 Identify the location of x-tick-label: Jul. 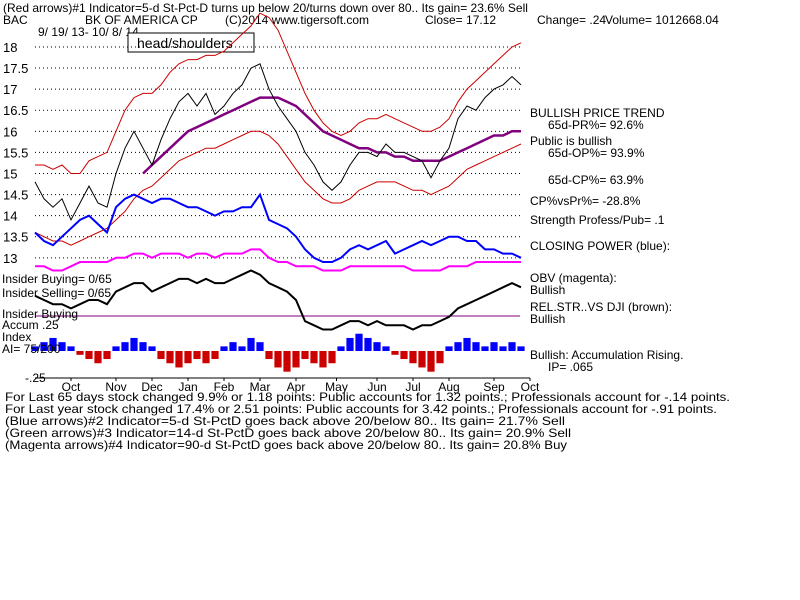
(412, 387).